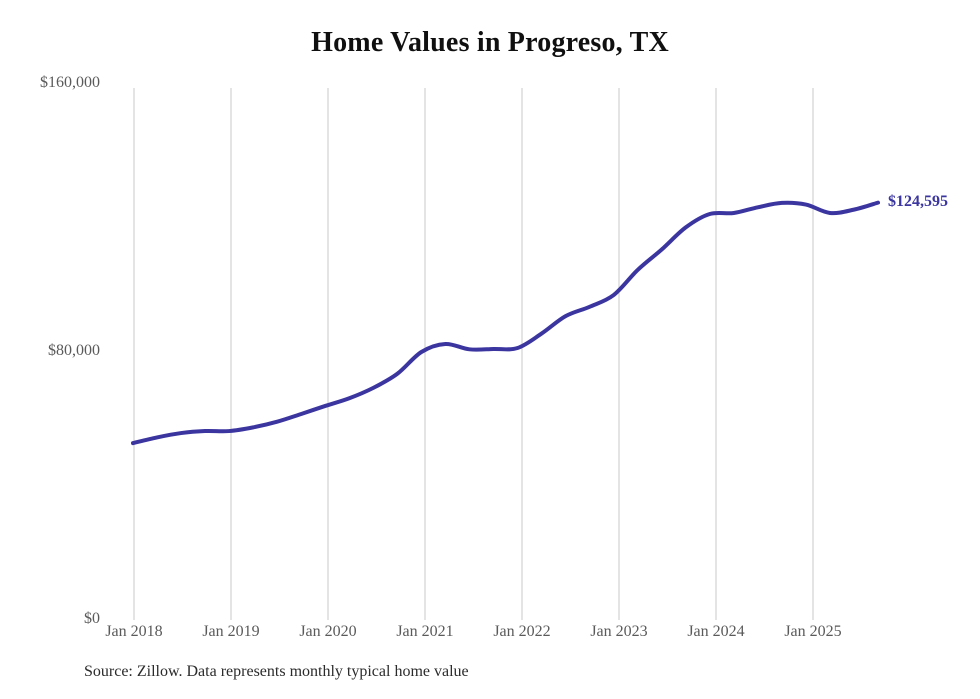 The width and height of the screenshot is (980, 699). I want to click on end-value-annotation: $124,595, so click(918, 201).